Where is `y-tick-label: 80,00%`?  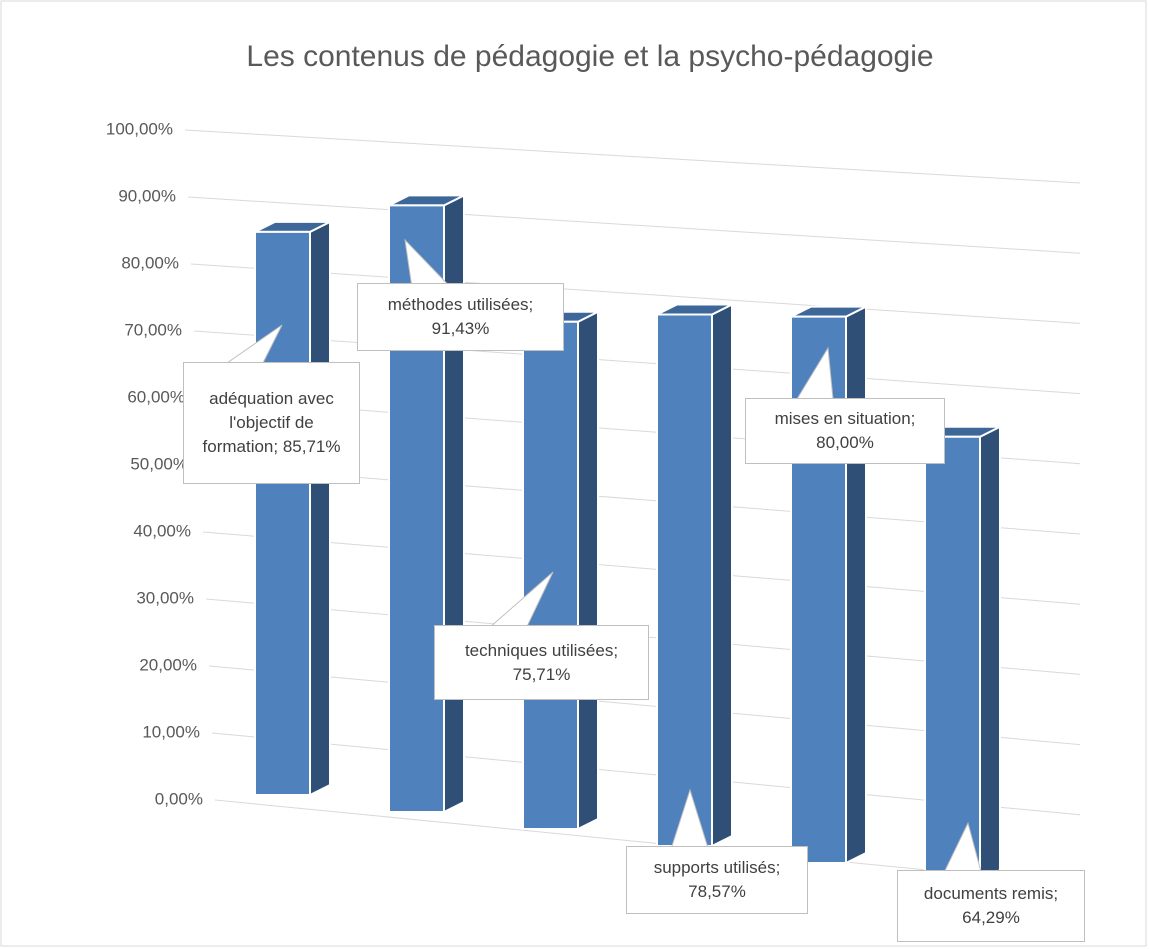 y-tick-label: 80,00% is located at coordinates (150, 262).